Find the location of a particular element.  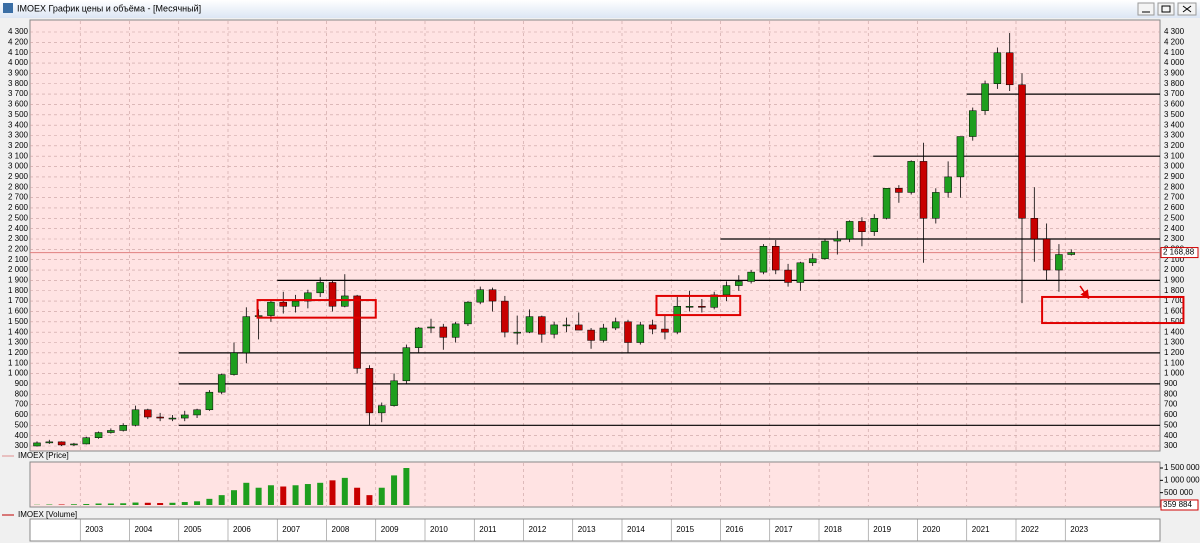

y-tick-label-right: 3 600 is located at coordinates (1174, 104).